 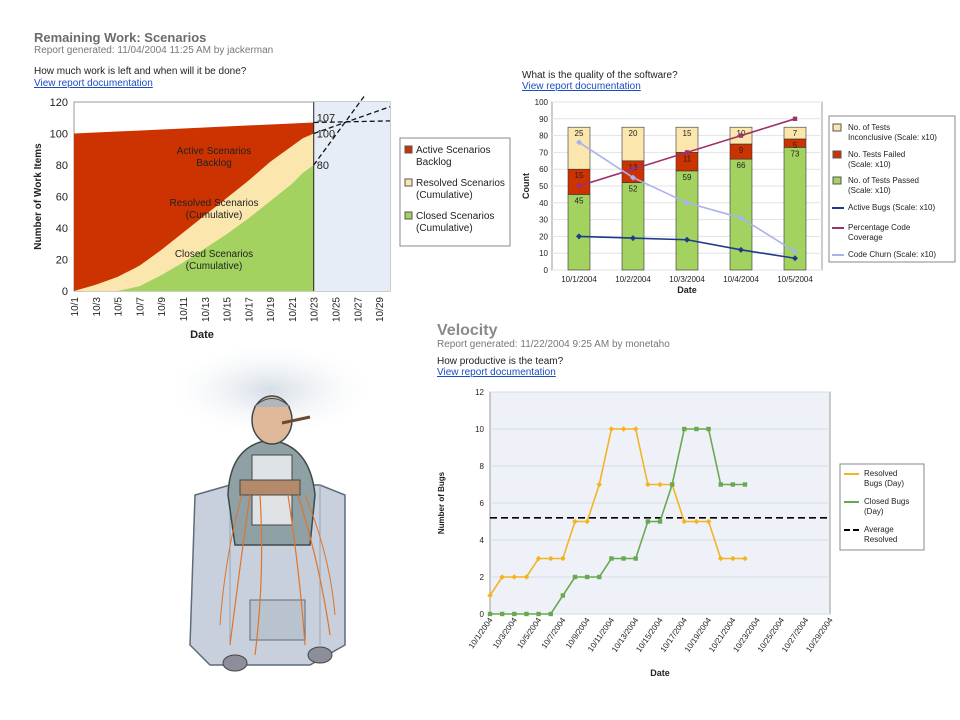 What do you see at coordinates (467, 330) in the screenshot?
I see `velocity-title: Velocity` at bounding box center [467, 330].